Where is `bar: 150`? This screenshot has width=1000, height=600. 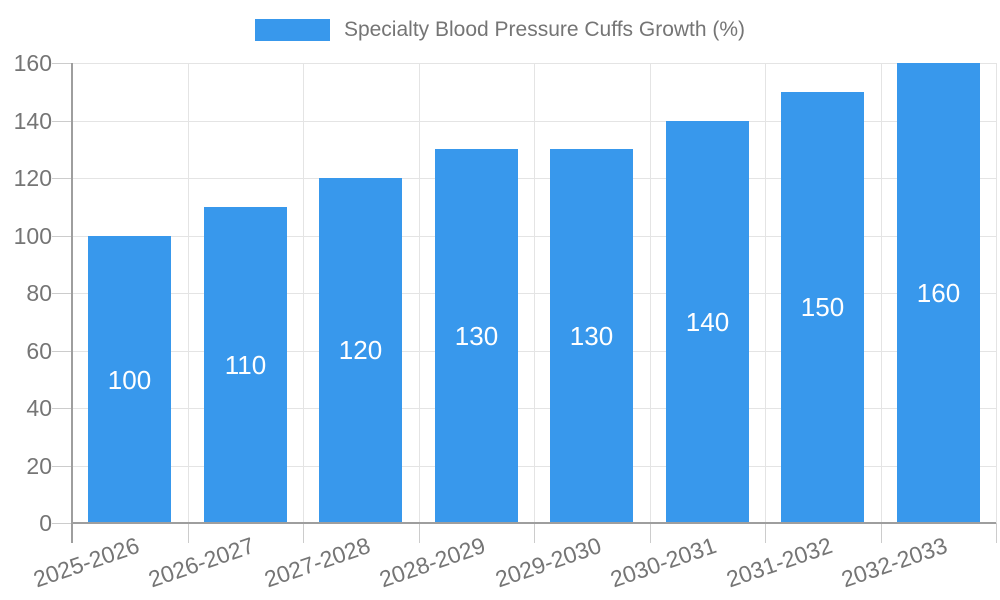
bar: 150 is located at coordinates (822, 307).